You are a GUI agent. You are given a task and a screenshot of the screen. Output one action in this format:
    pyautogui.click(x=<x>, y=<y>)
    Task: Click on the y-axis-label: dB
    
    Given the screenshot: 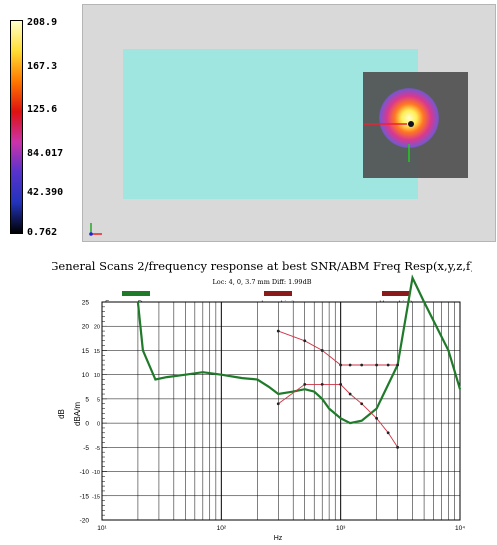 What is the action you would take?
    pyautogui.click(x=61, y=414)
    